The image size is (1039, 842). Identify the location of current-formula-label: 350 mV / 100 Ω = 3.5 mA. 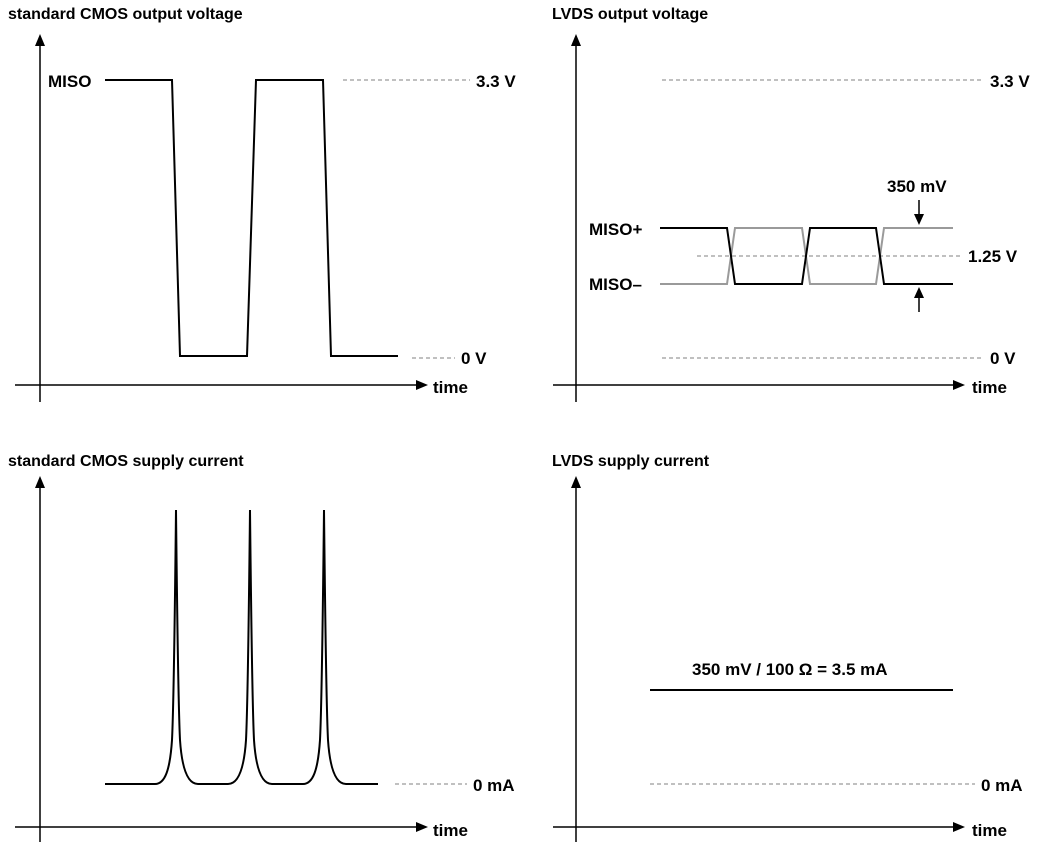
(790, 669).